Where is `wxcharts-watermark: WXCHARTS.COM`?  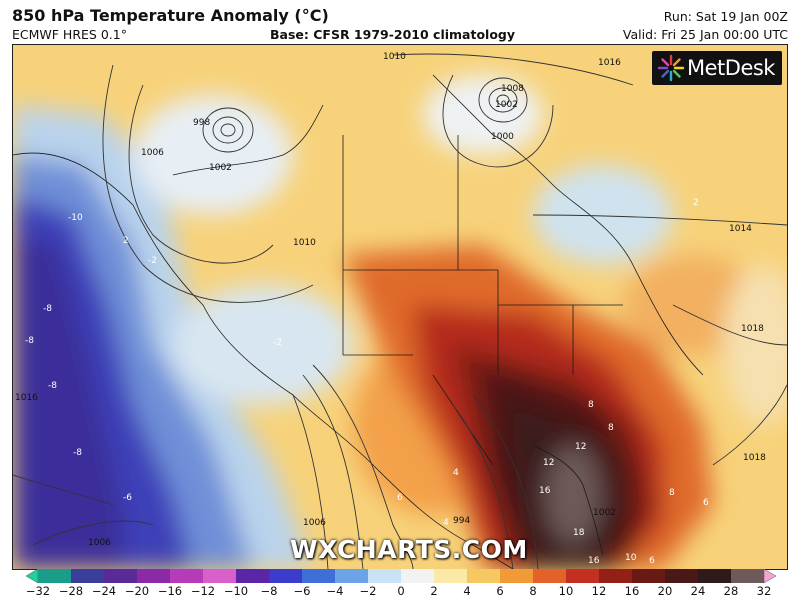 wxcharts-watermark: WXCHARTS.COM is located at coordinates (409, 549).